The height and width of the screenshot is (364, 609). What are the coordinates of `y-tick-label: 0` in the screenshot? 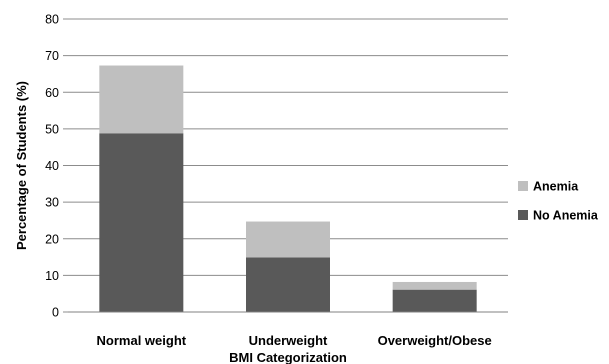 It's located at (55, 313).